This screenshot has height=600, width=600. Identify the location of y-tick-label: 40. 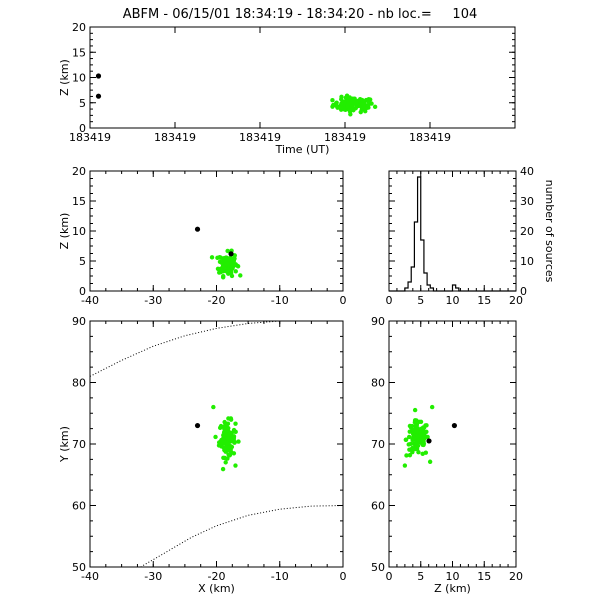
(527, 171).